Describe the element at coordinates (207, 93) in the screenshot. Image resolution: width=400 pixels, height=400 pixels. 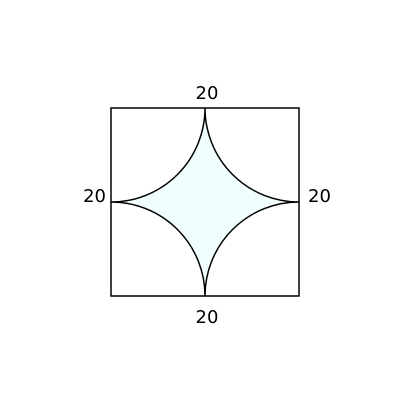
I see `top-dimension-label: 20` at that location.